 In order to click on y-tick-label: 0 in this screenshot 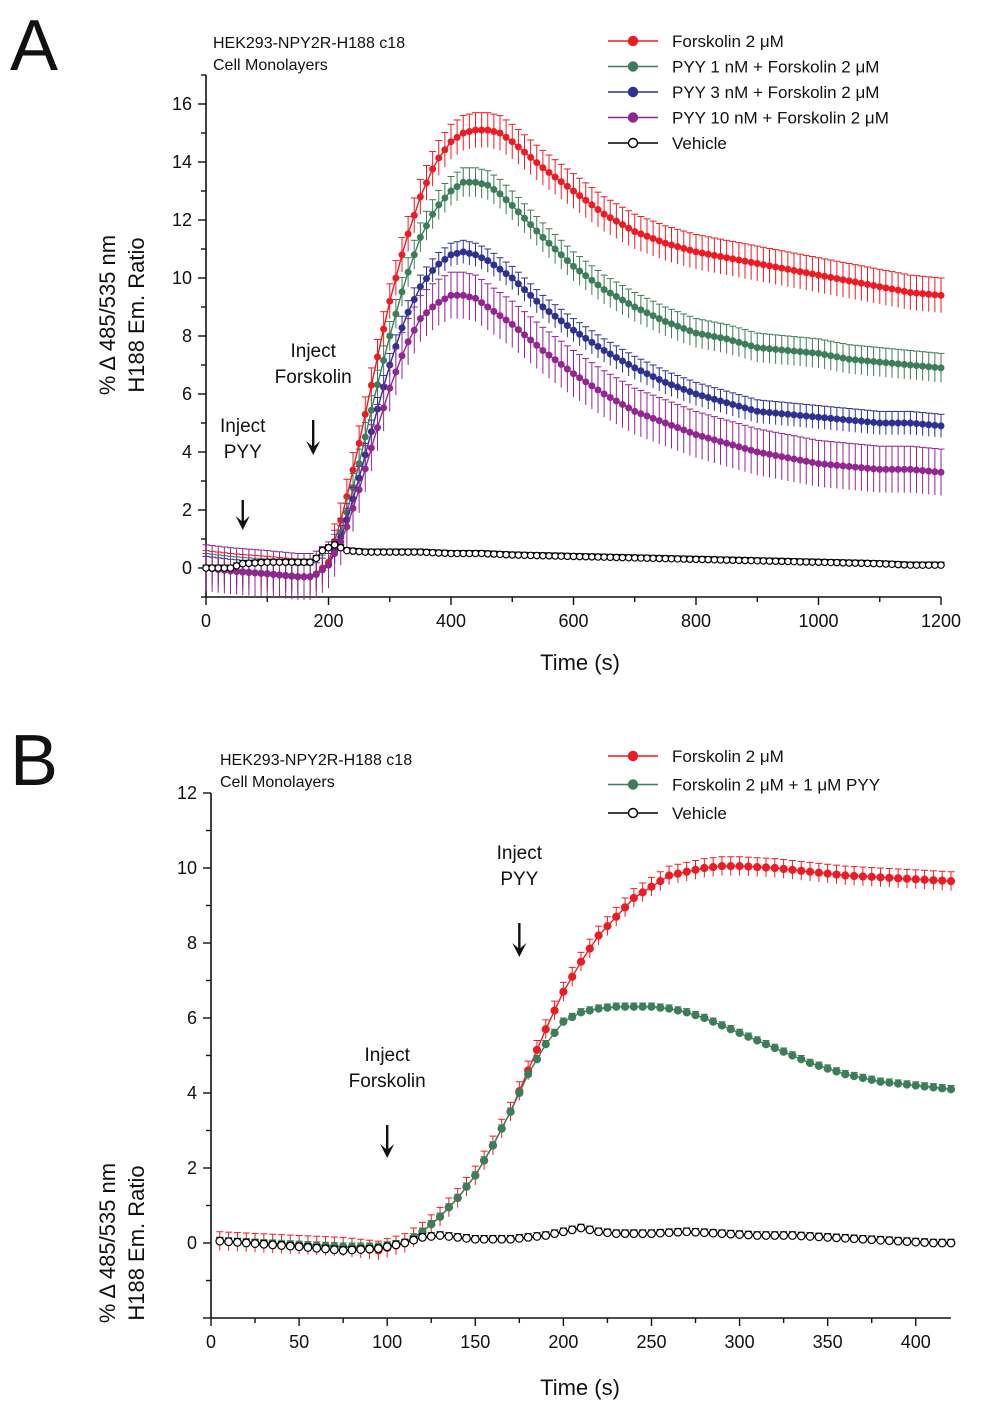, I will do `click(192, 1243)`.